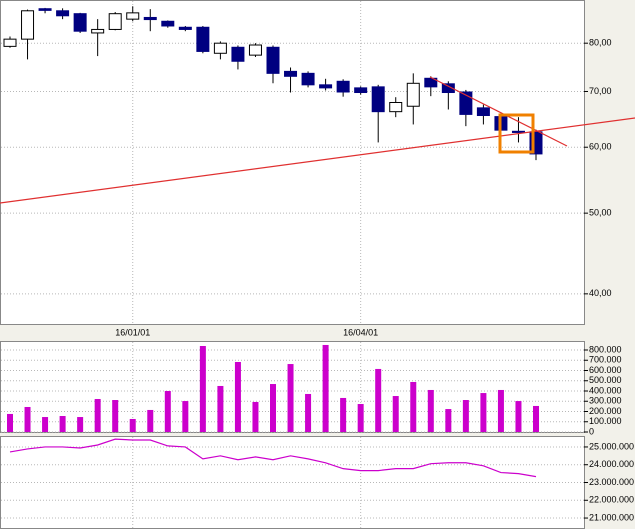 The image size is (635, 529). I want to click on trend-line, so click(498, 111).